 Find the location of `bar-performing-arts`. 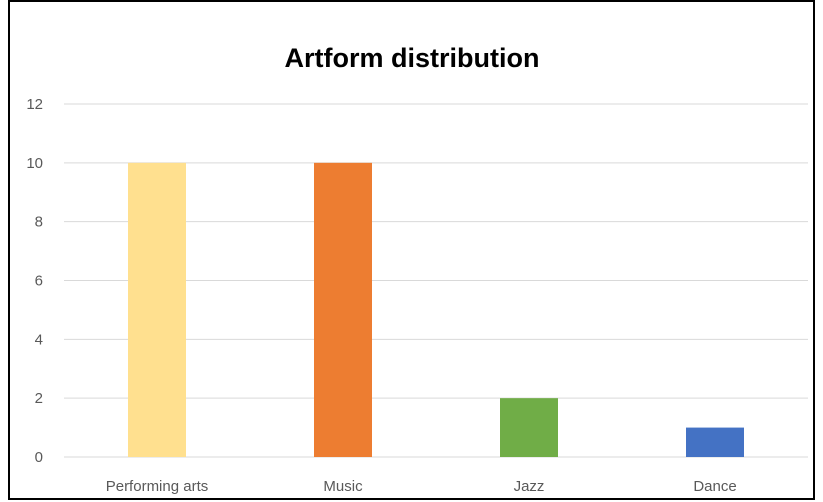

bar-performing-arts is located at coordinates (157, 310).